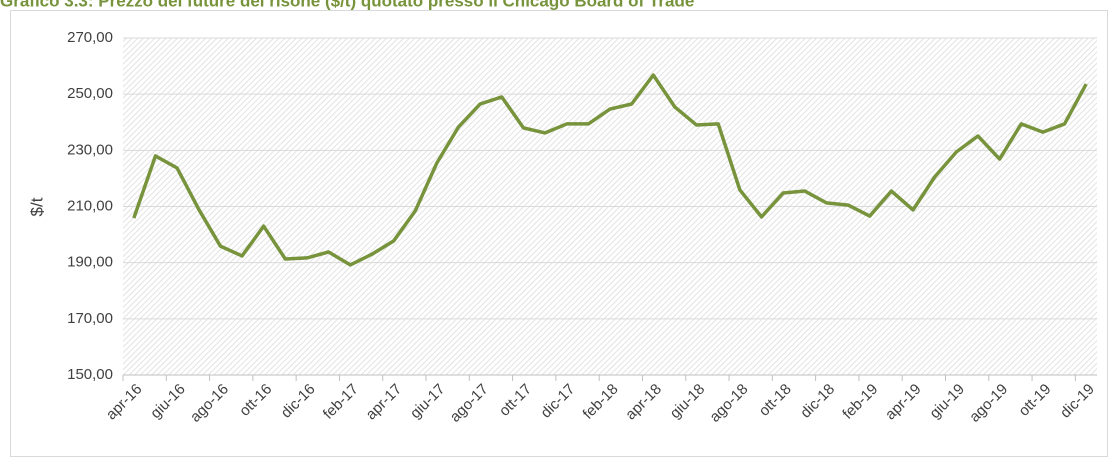 Image resolution: width=1112 pixels, height=457 pixels. What do you see at coordinates (90, 374) in the screenshot?
I see `y-tick-label: 150,00` at bounding box center [90, 374].